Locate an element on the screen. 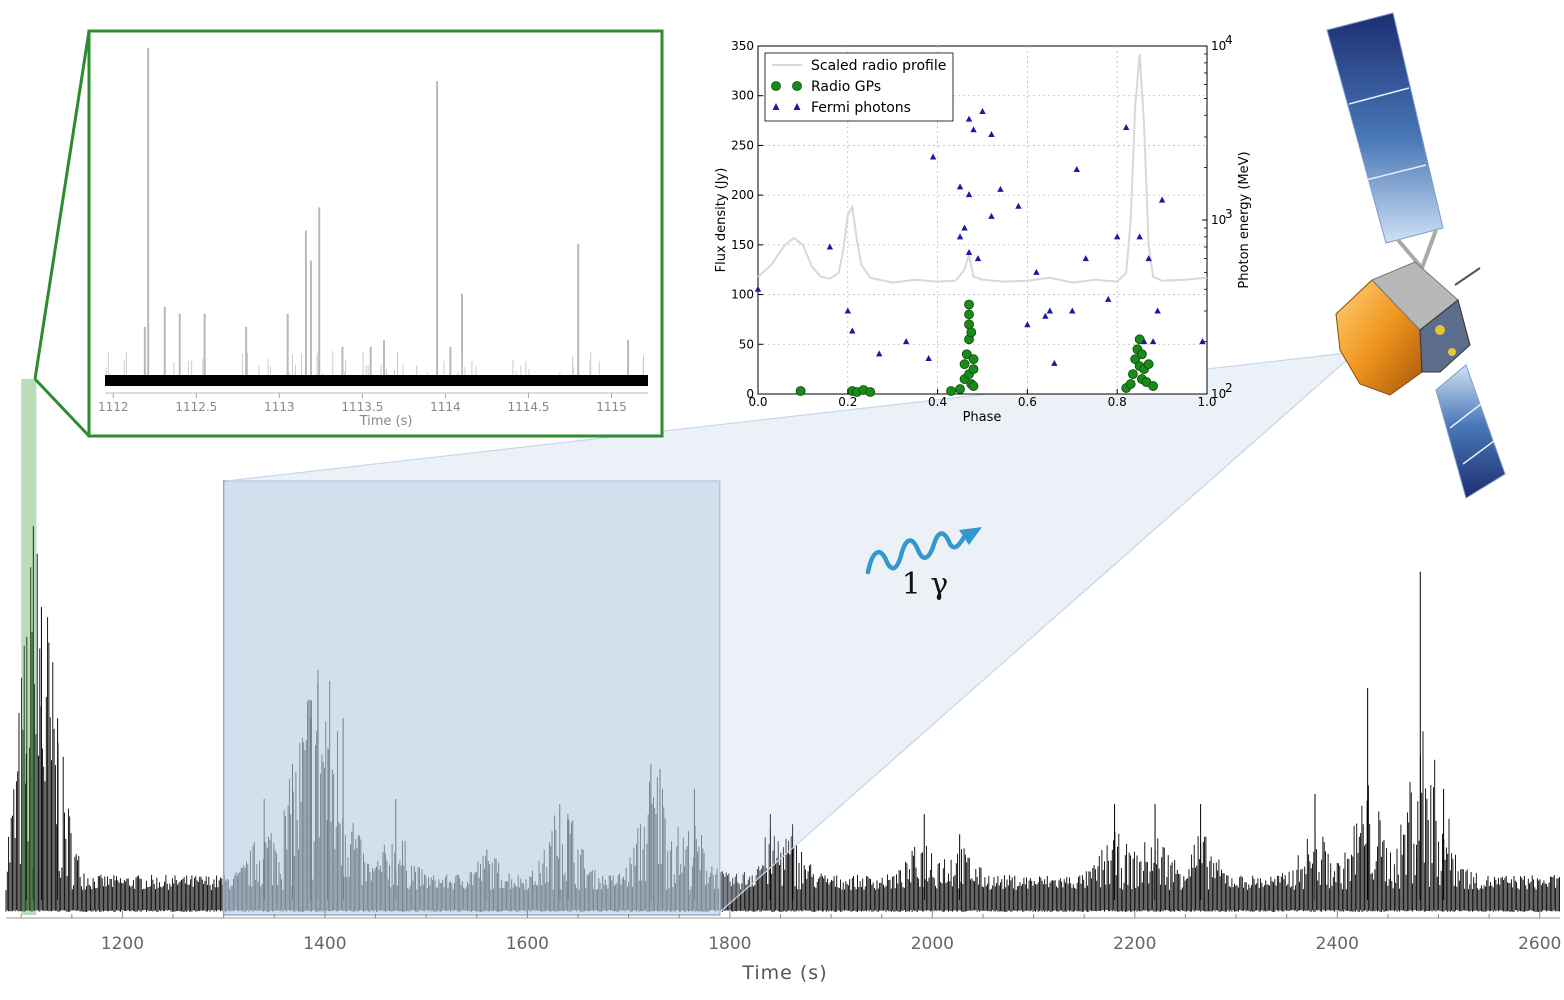 Image resolution: width=1564 pixels, height=1000 pixels. phase-y-tick-label: 50 is located at coordinates (746, 344).